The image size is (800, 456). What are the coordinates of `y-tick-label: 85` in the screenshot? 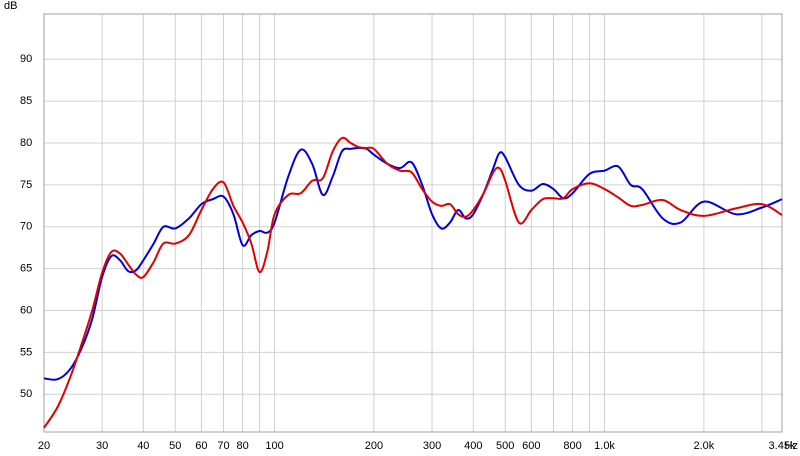 It's located at (26, 101).